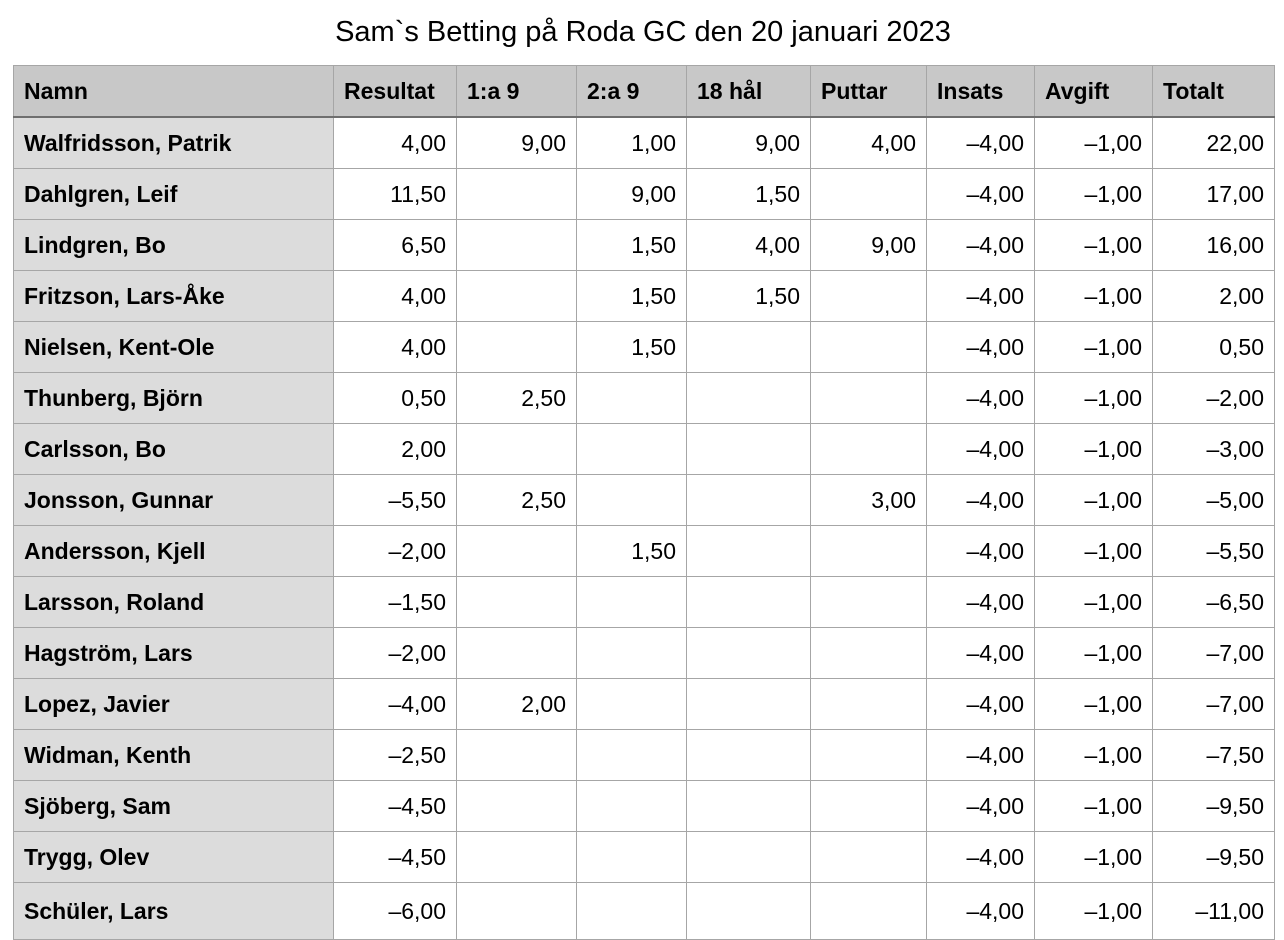 Image resolution: width=1284 pixels, height=940 pixels. Describe the element at coordinates (1213, 245) in the screenshot. I see `value-cell: 16,00` at that location.